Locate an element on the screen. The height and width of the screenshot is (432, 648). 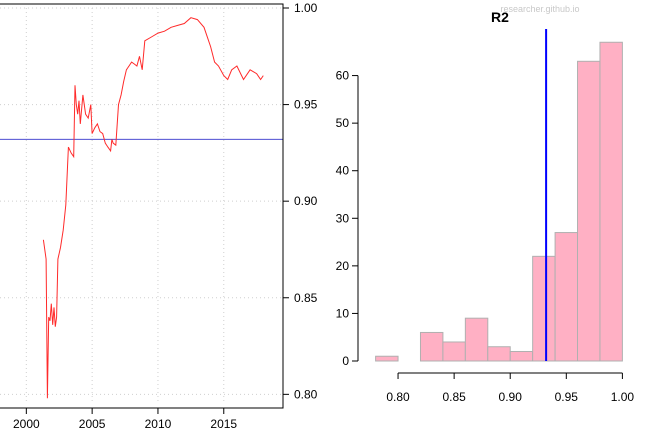
y-axis: 0.80 0.85 0.90 0.95 1.00 is located at coordinates (300, 201).